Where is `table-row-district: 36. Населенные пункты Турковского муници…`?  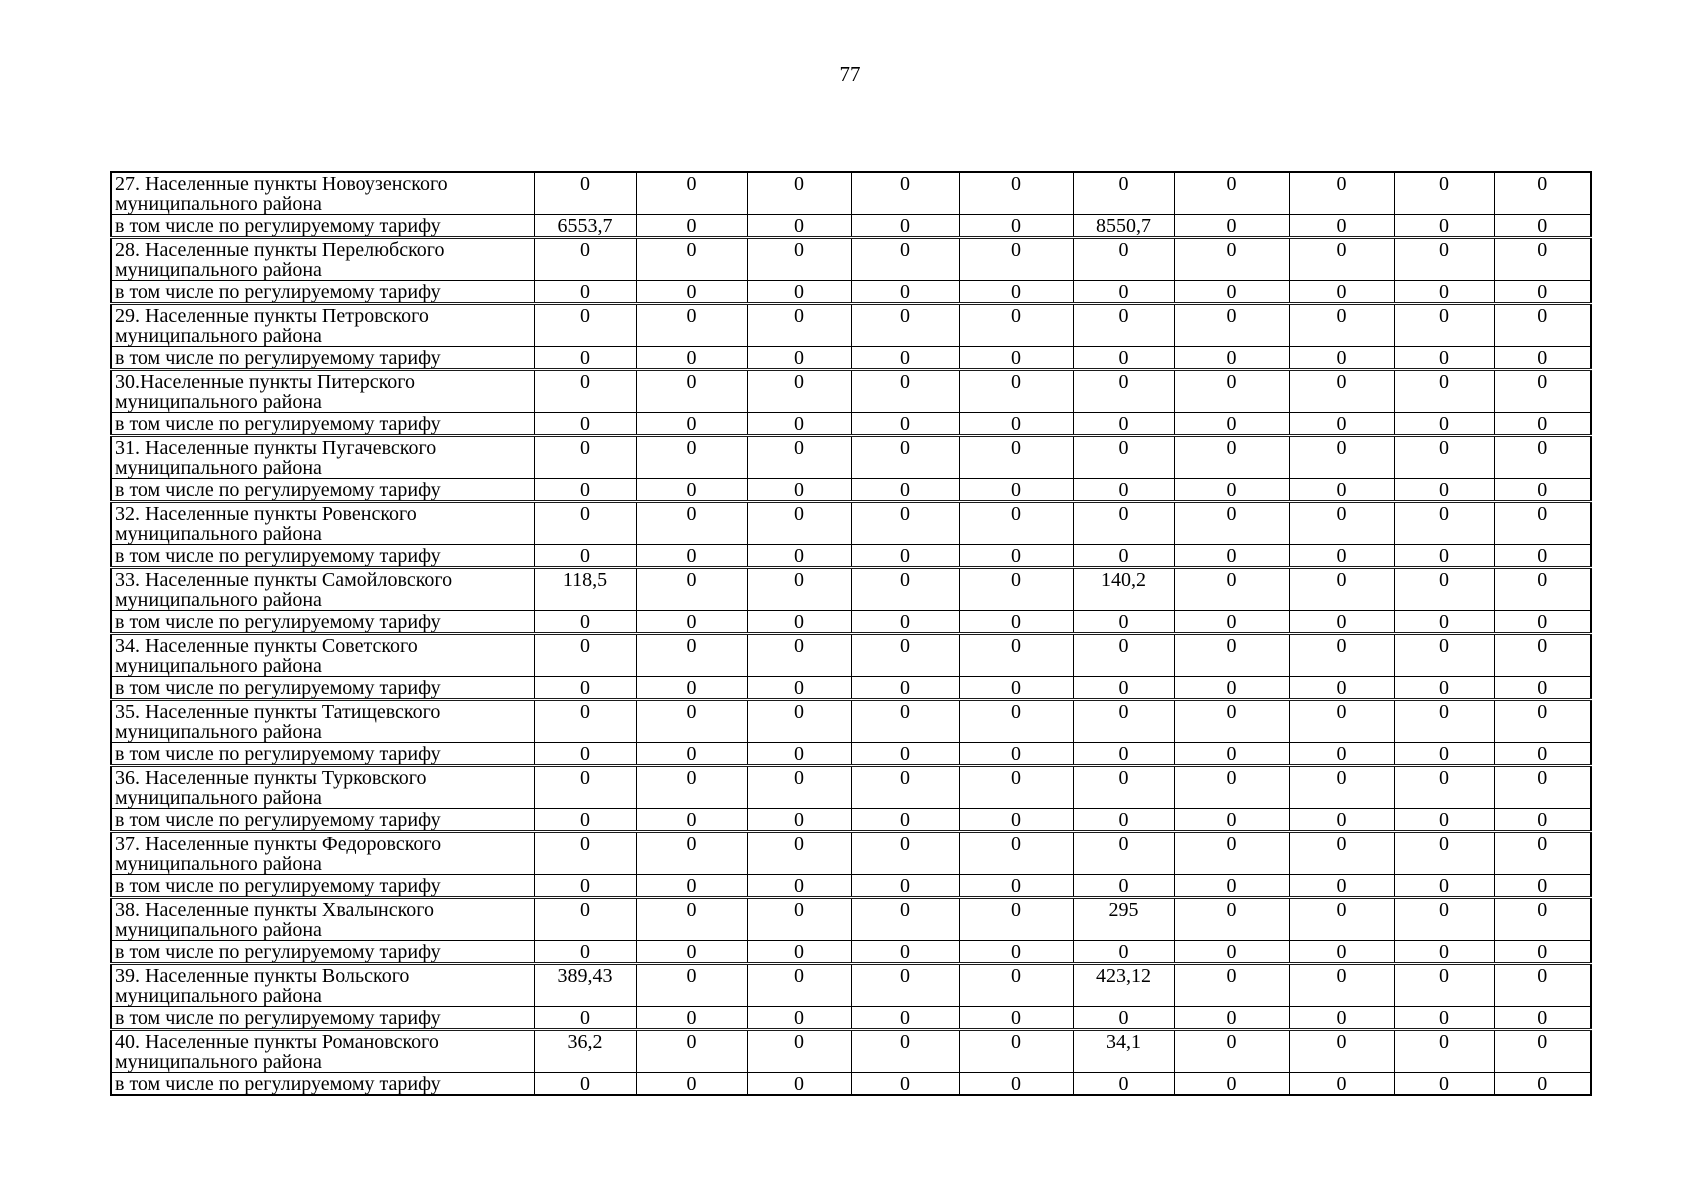 table-row-district: 36. Населенные пункты Турковского муници… is located at coordinates (851, 787).